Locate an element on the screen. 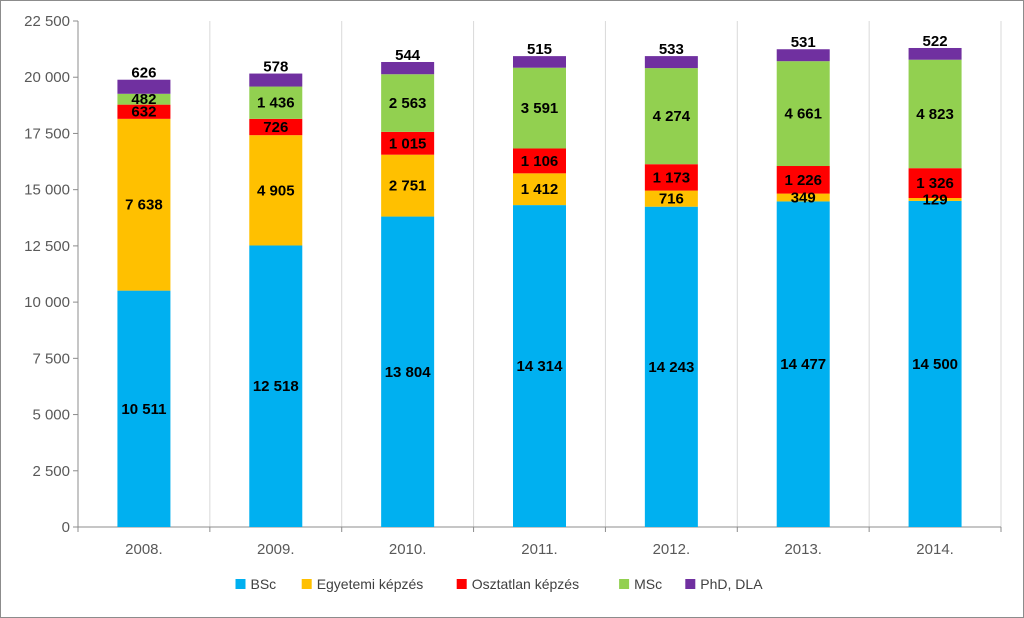 This screenshot has width=1024, height=618. data-label: 14 243 is located at coordinates (671, 367).